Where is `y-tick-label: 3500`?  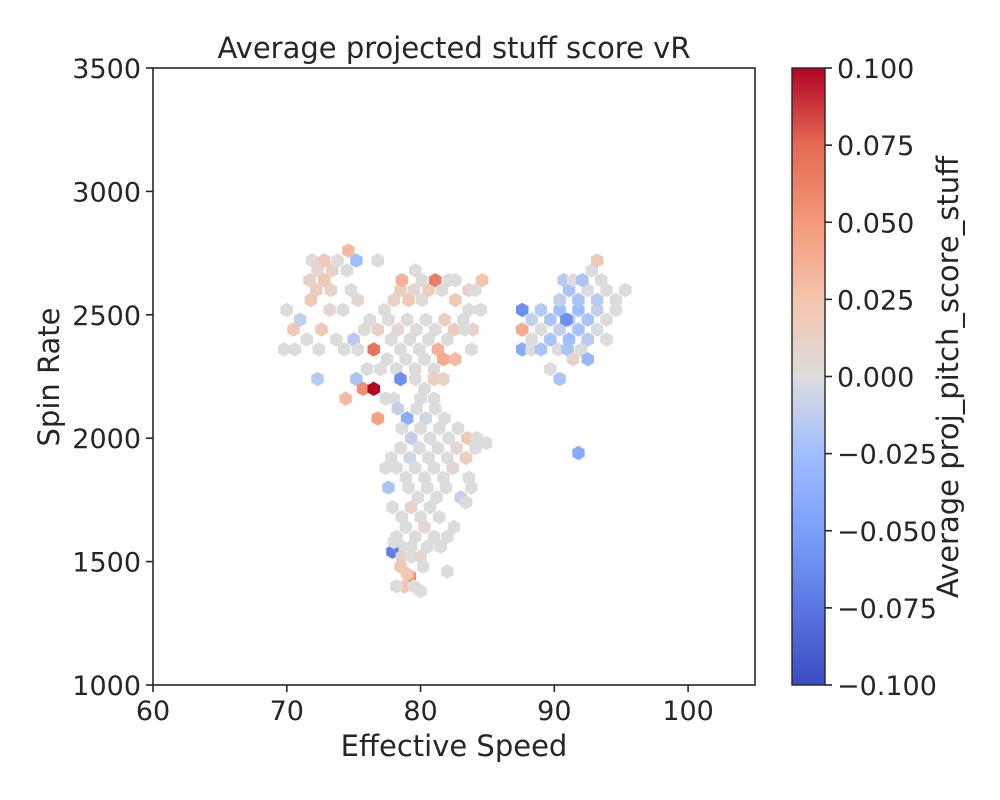 y-tick-label: 3500 is located at coordinates (106, 69).